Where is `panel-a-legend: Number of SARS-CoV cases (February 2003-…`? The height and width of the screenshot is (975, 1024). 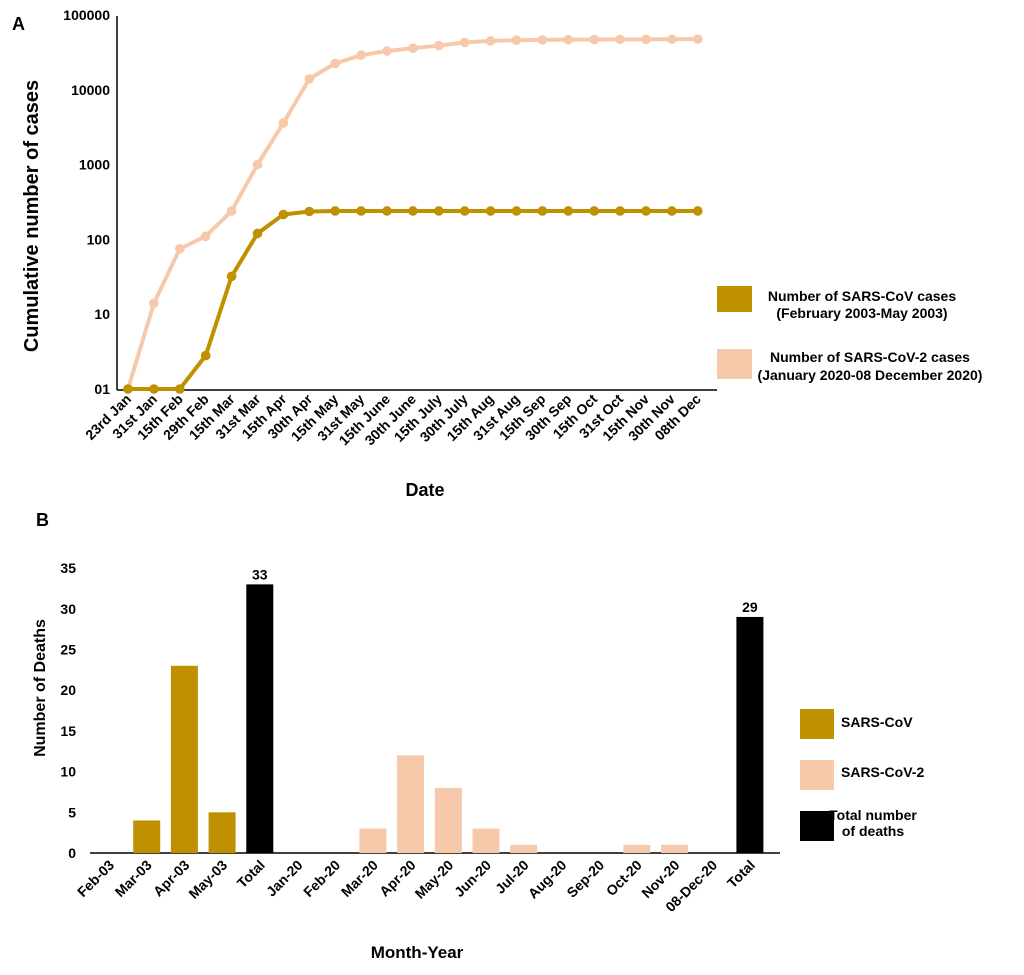 panel-a-legend: Number of SARS-CoV cases (February 2003-… is located at coordinates (849, 334).